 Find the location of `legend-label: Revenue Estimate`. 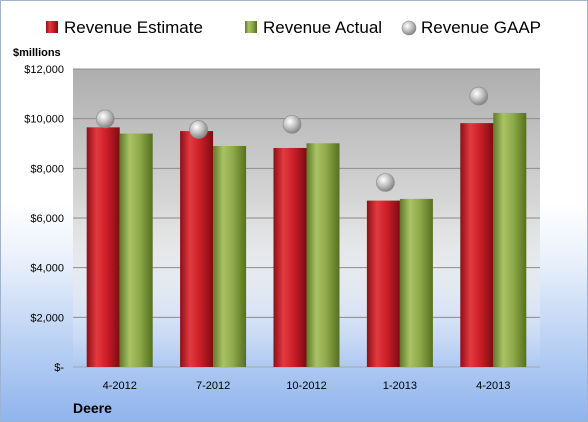

legend-label: Revenue Estimate is located at coordinates (133, 27).